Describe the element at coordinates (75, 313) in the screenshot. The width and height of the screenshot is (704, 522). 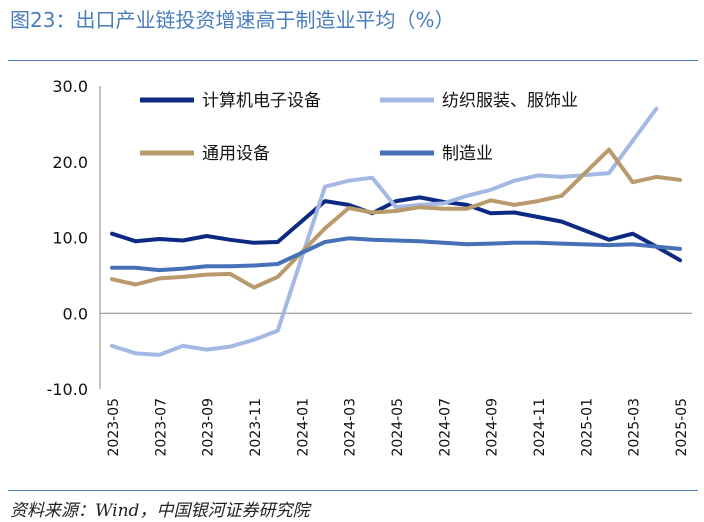
I see `y-tick-label: 0.0` at that location.